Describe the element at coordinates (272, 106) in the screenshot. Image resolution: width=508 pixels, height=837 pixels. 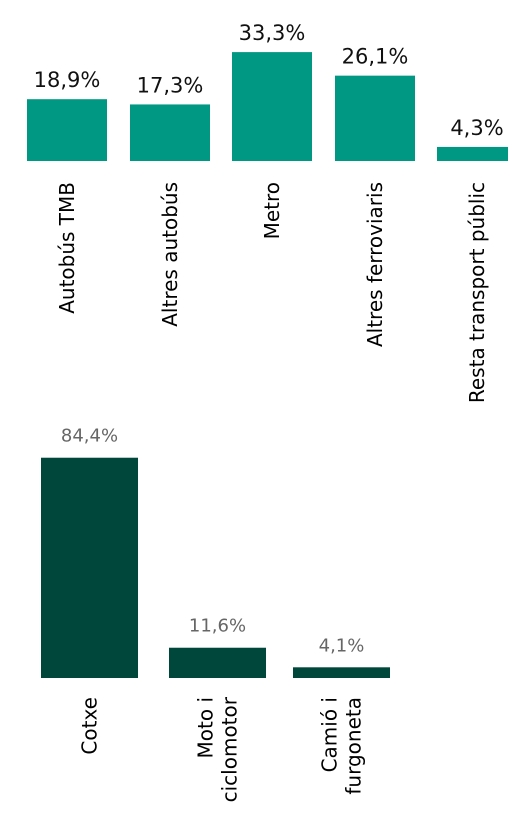
I see `bar-metro` at that location.